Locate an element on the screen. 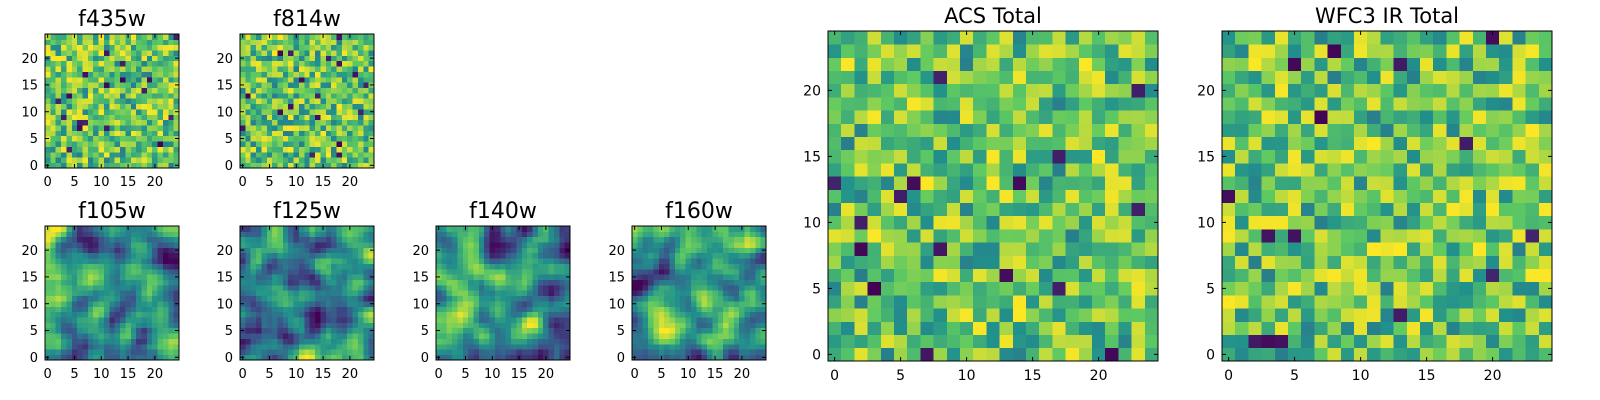 The width and height of the screenshot is (1600, 400). y-tick-label: 0 is located at coordinates (425, 358).